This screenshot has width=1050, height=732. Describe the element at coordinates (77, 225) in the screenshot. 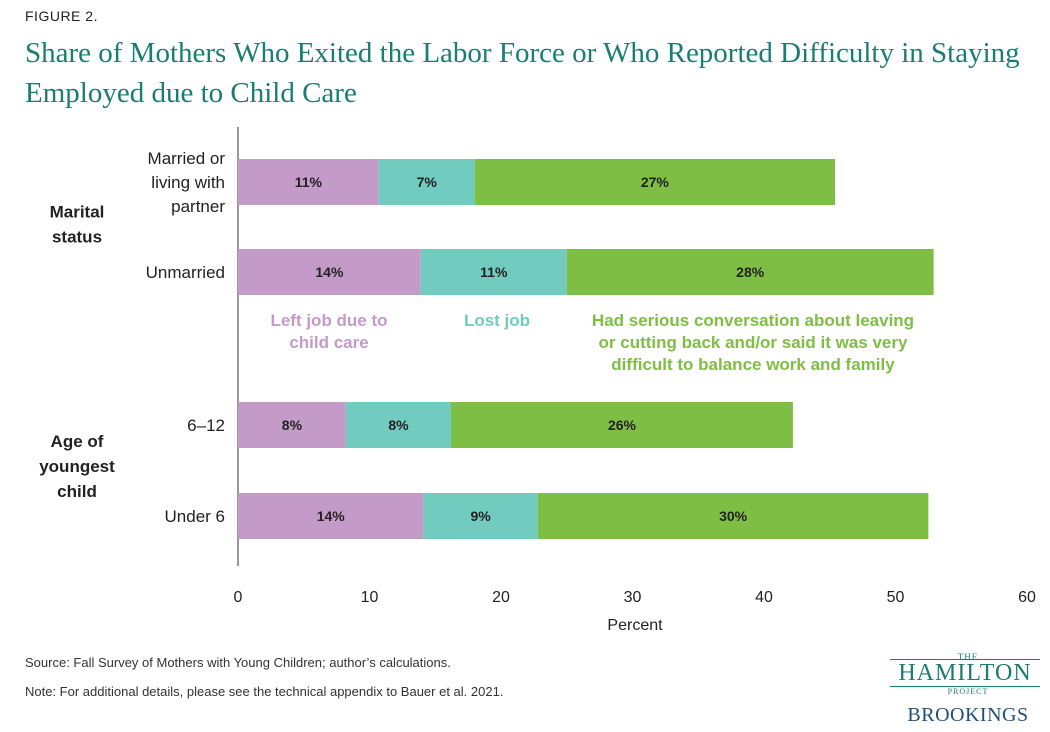

I see `group-label: Marital status` at that location.